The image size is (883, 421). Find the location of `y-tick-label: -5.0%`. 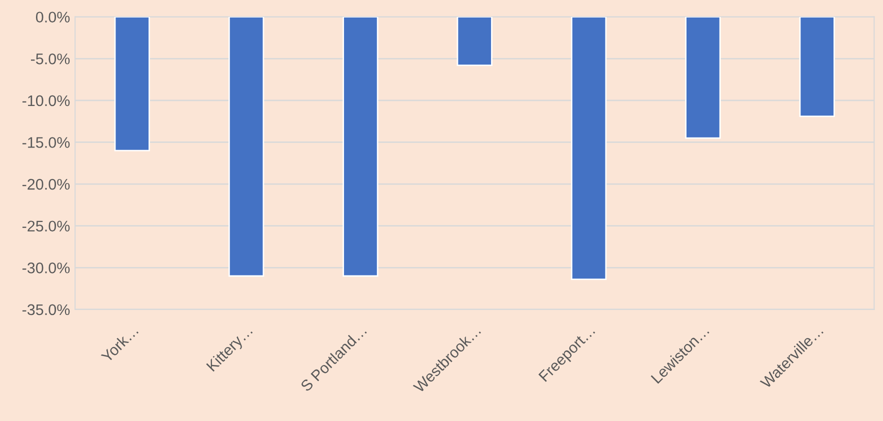

y-tick-label: -5.0% is located at coordinates (50, 59).